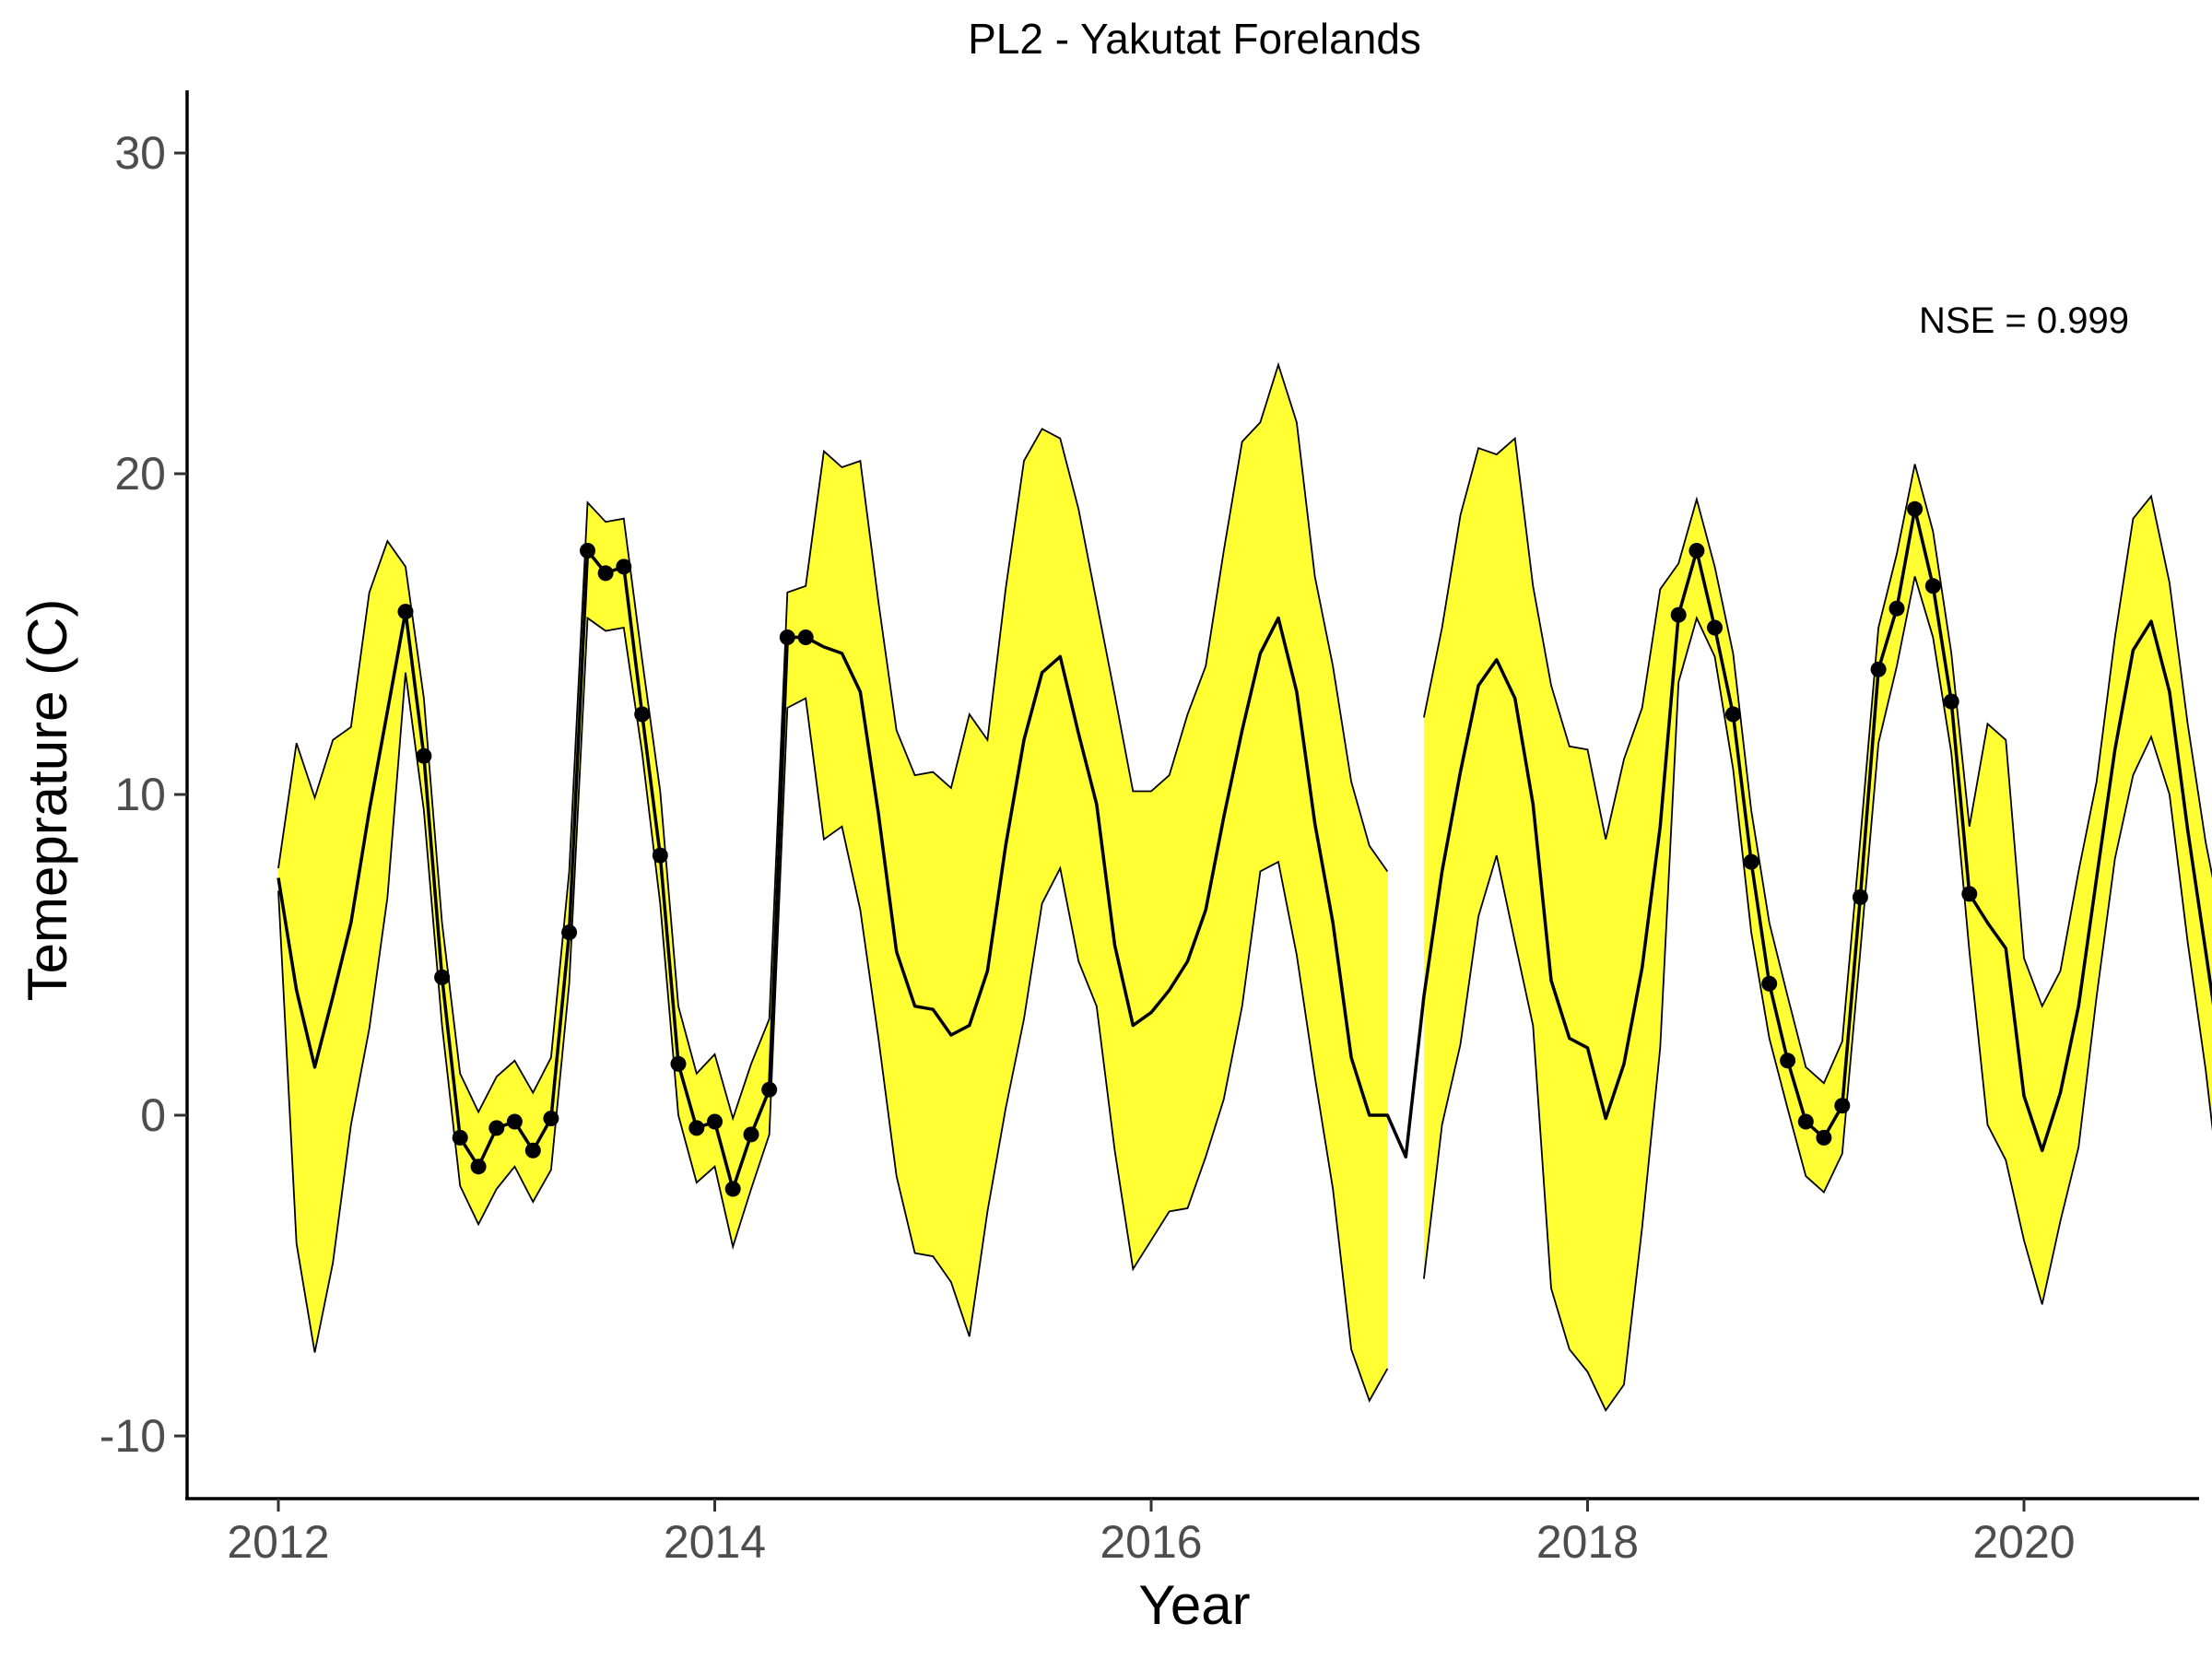  I want to click on y-tick-label: 0, so click(153, 1115).